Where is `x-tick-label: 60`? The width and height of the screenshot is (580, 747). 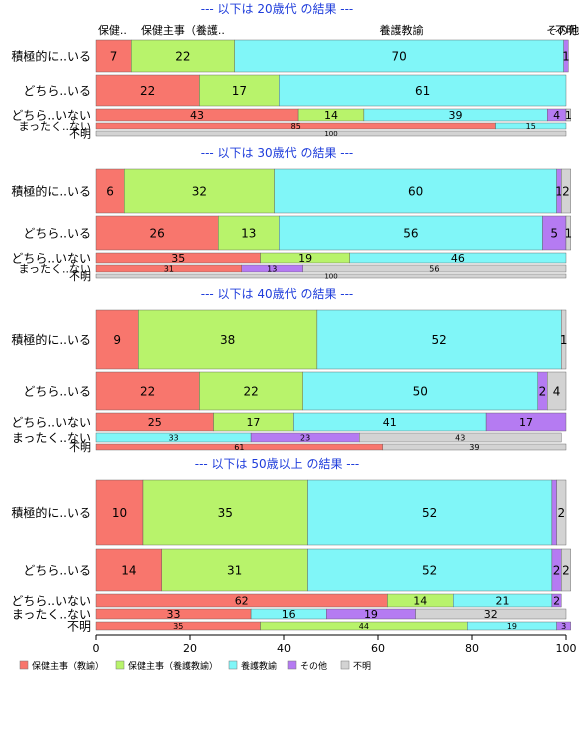 x-tick-label: 60 is located at coordinates (378, 648).